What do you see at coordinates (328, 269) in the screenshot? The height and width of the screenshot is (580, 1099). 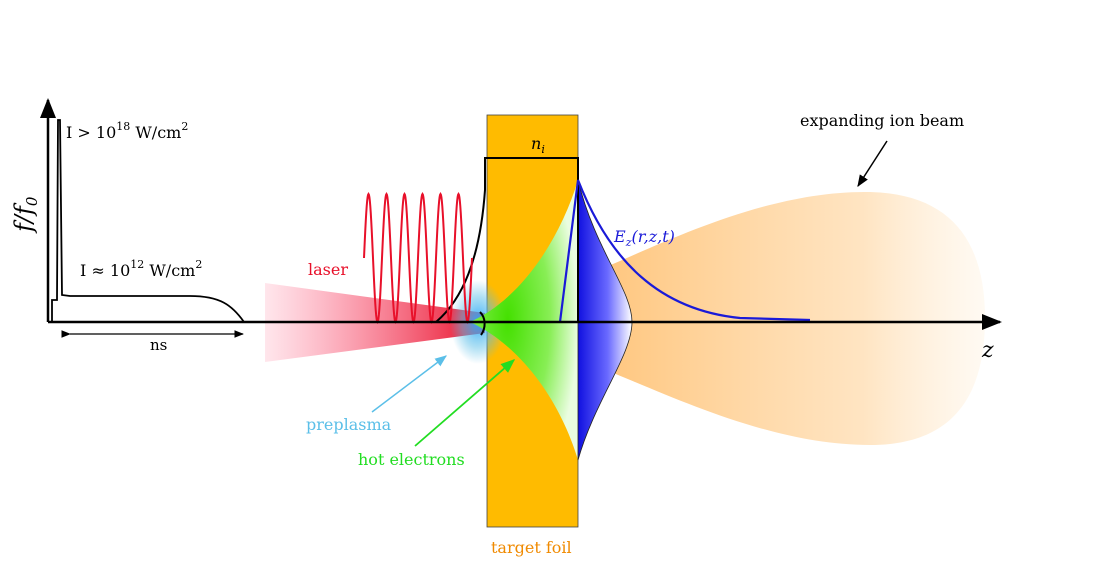 I see `laser-label: laser` at bounding box center [328, 269].